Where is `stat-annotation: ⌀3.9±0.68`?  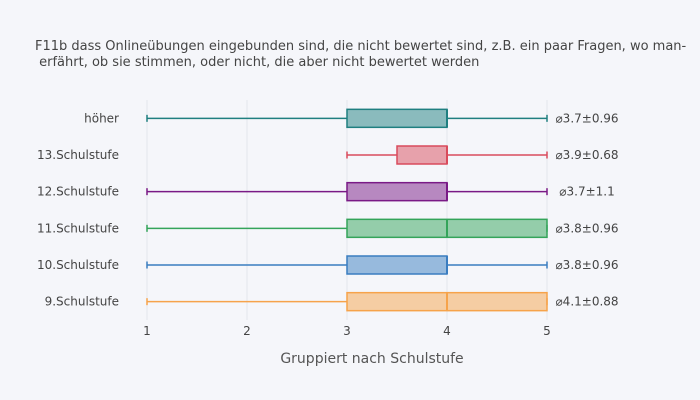 stat-annotation: ⌀3.9±0.68 is located at coordinates (586, 155).